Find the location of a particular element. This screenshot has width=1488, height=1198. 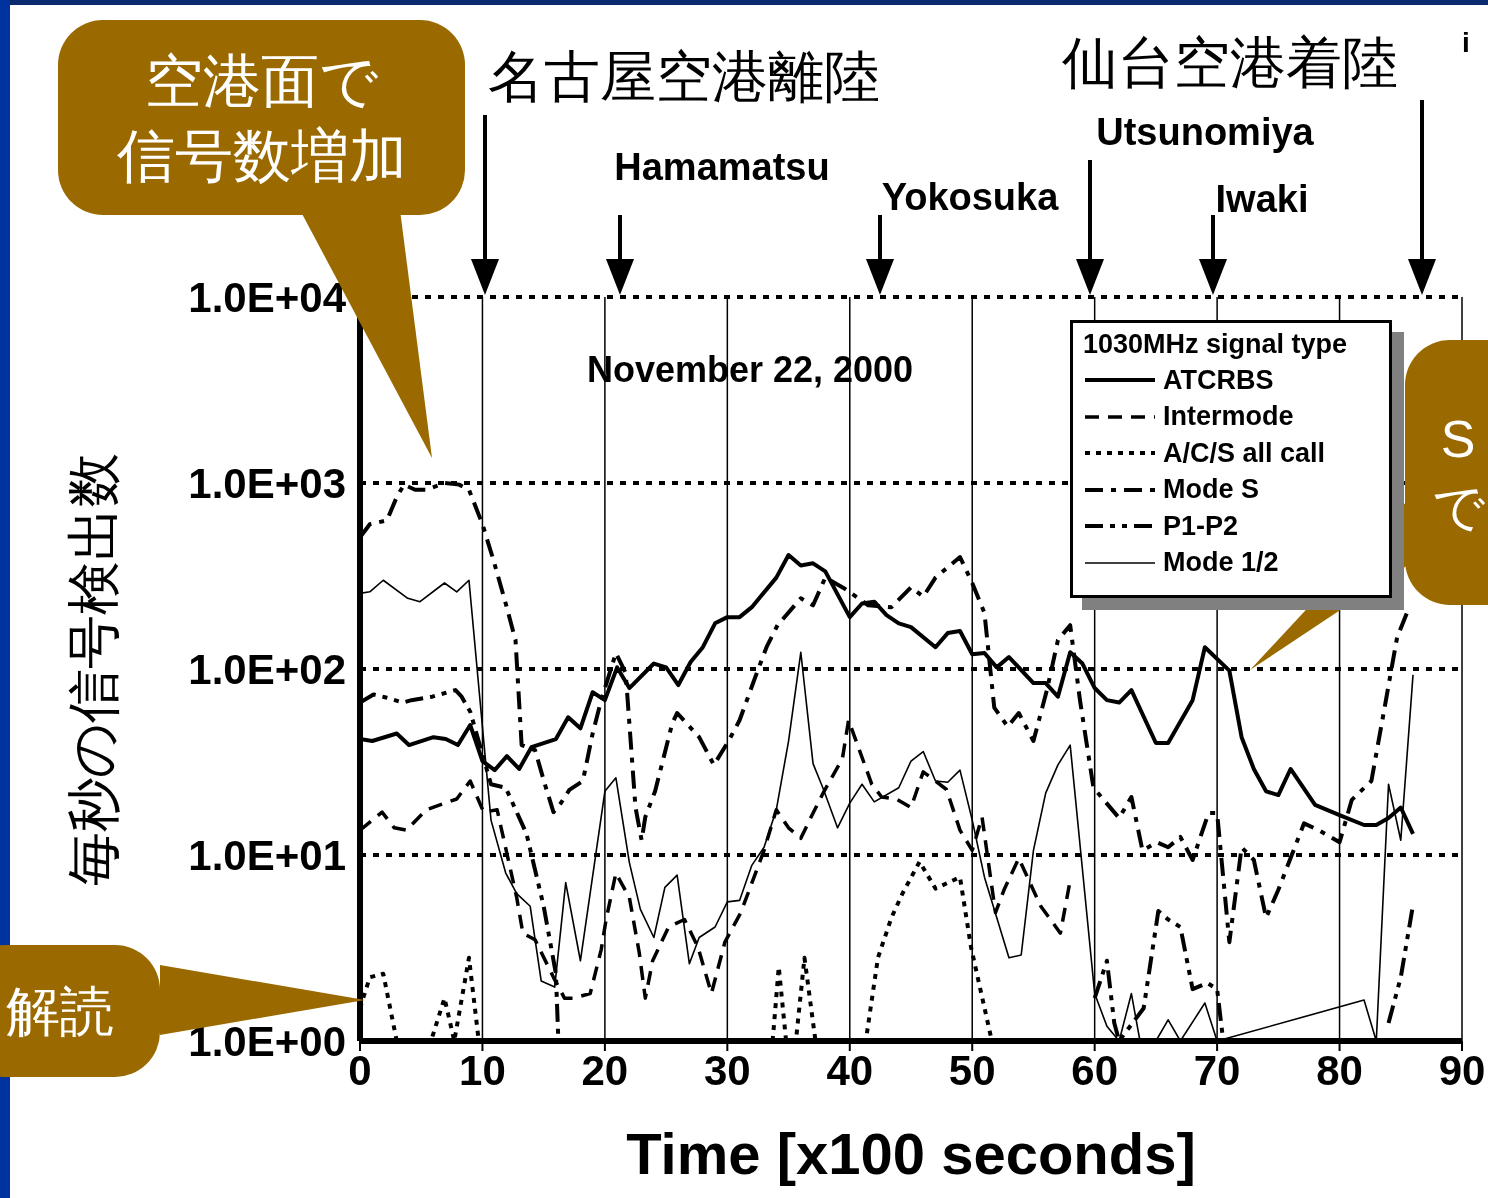

x-tick-label: 80 is located at coordinates (1339, 1070).